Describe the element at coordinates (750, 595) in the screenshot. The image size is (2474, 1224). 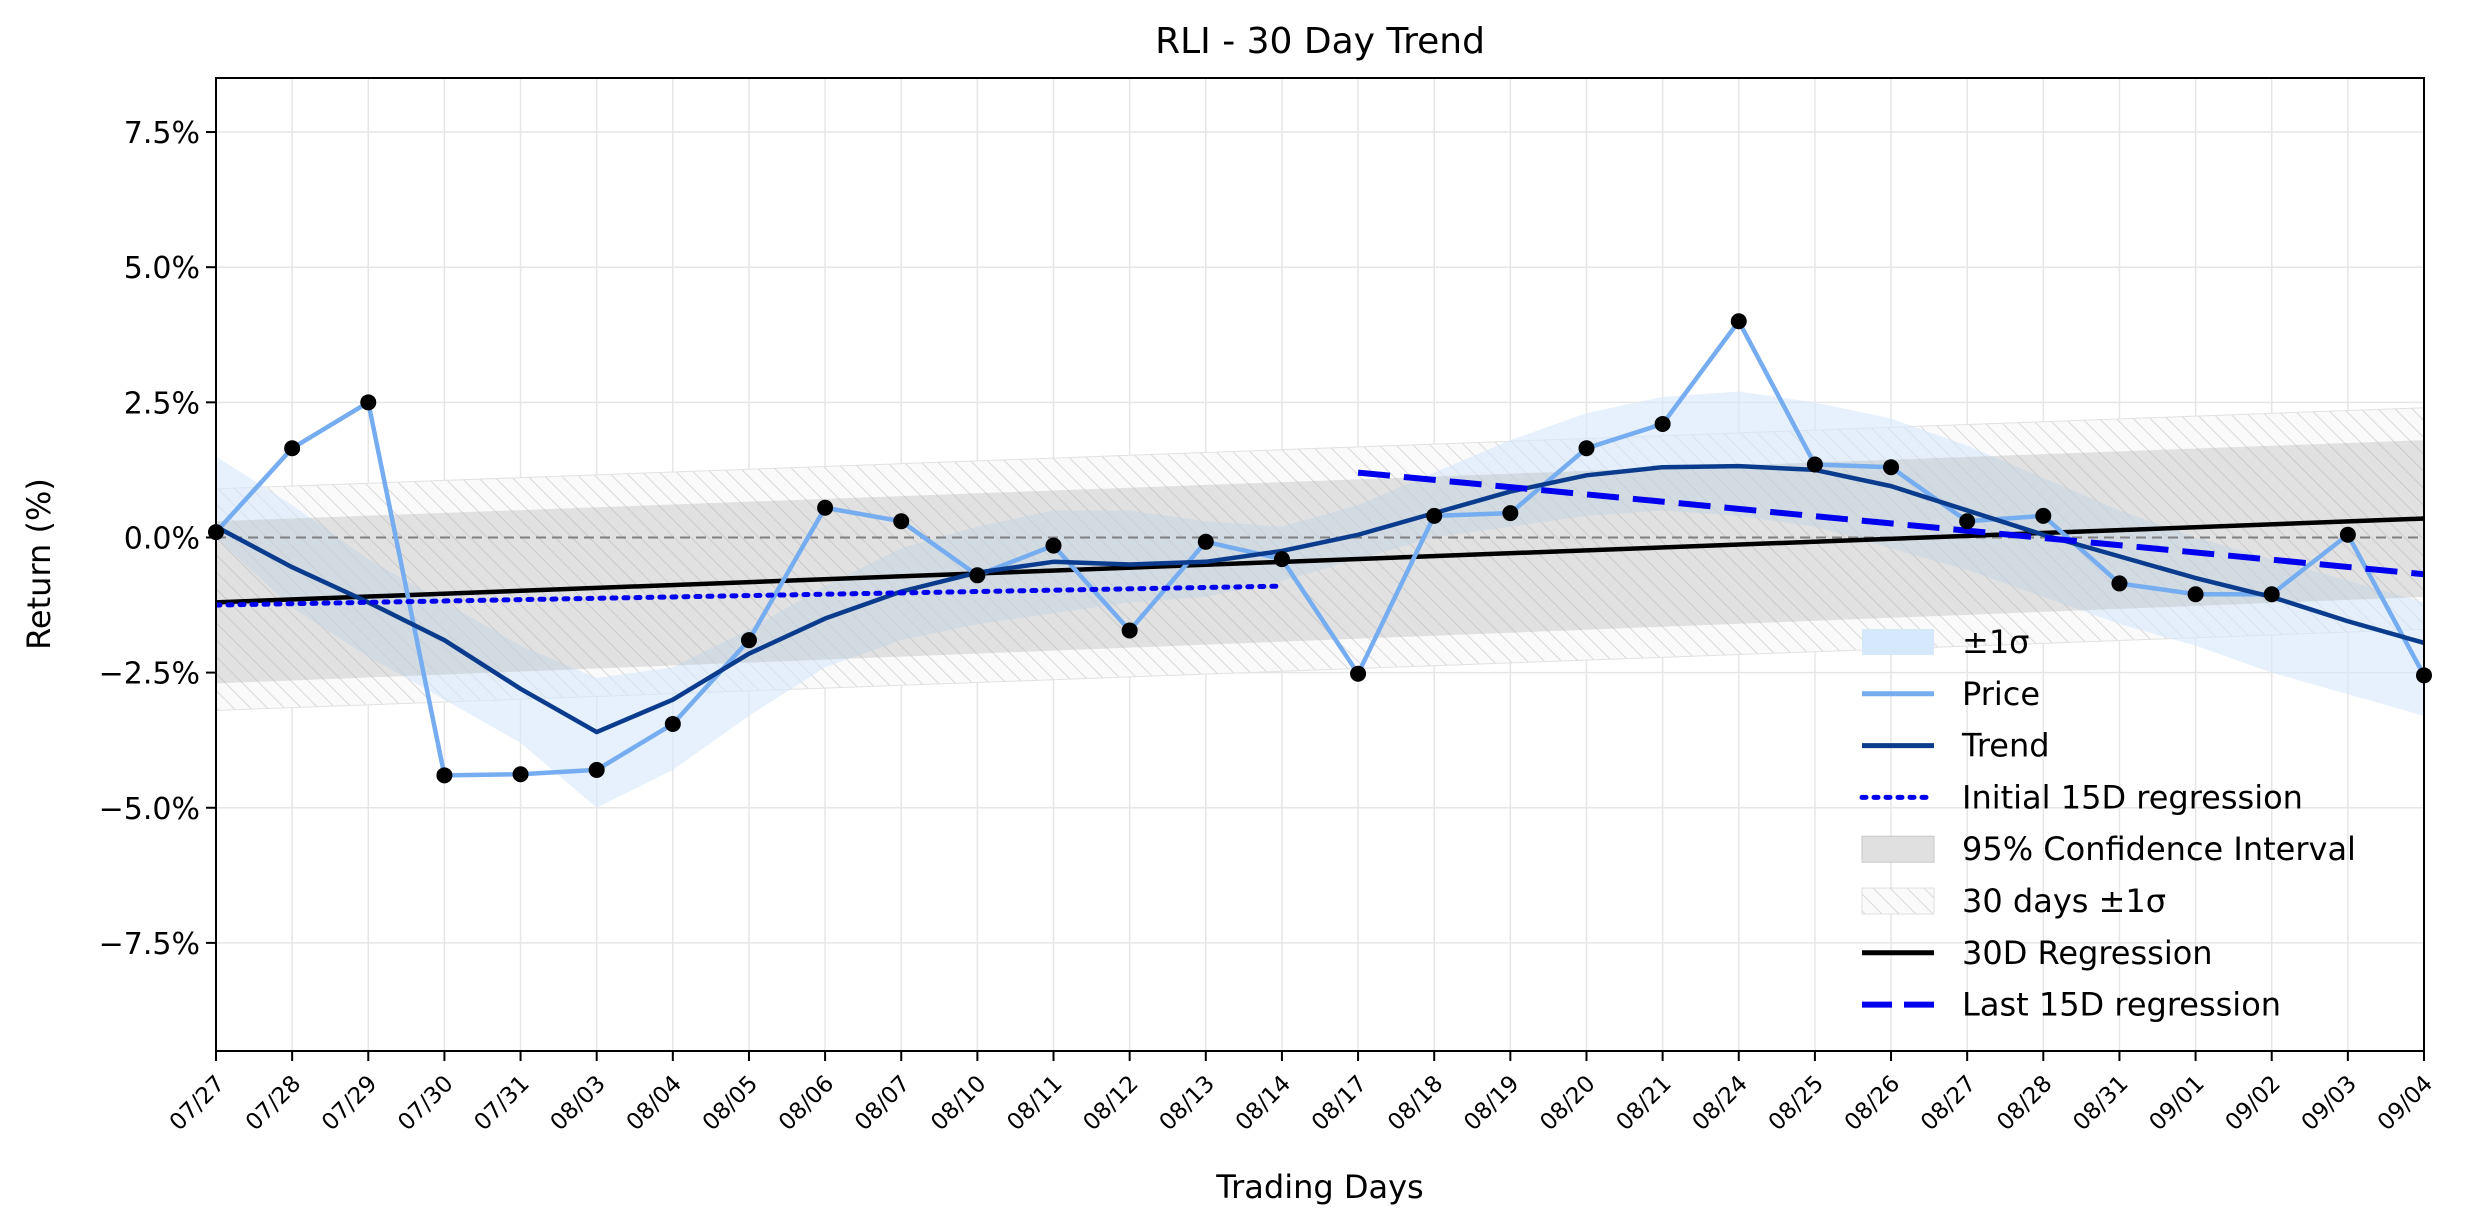
I see `initial-15d-regression-line` at that location.